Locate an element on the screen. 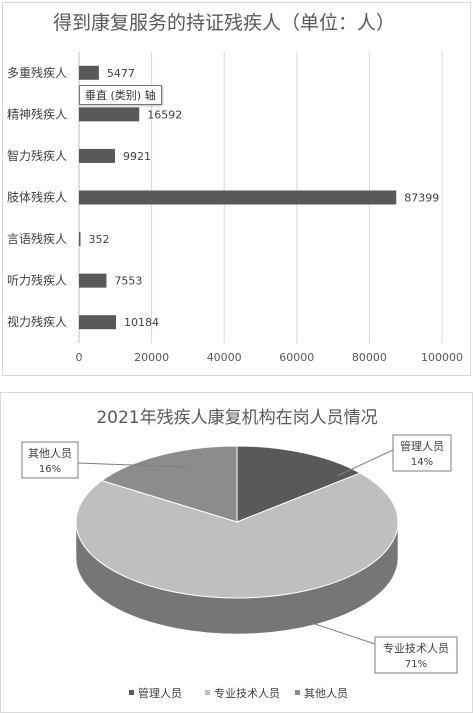 This screenshot has height=713, width=473. x-tick-label: 60000 is located at coordinates (296, 357).